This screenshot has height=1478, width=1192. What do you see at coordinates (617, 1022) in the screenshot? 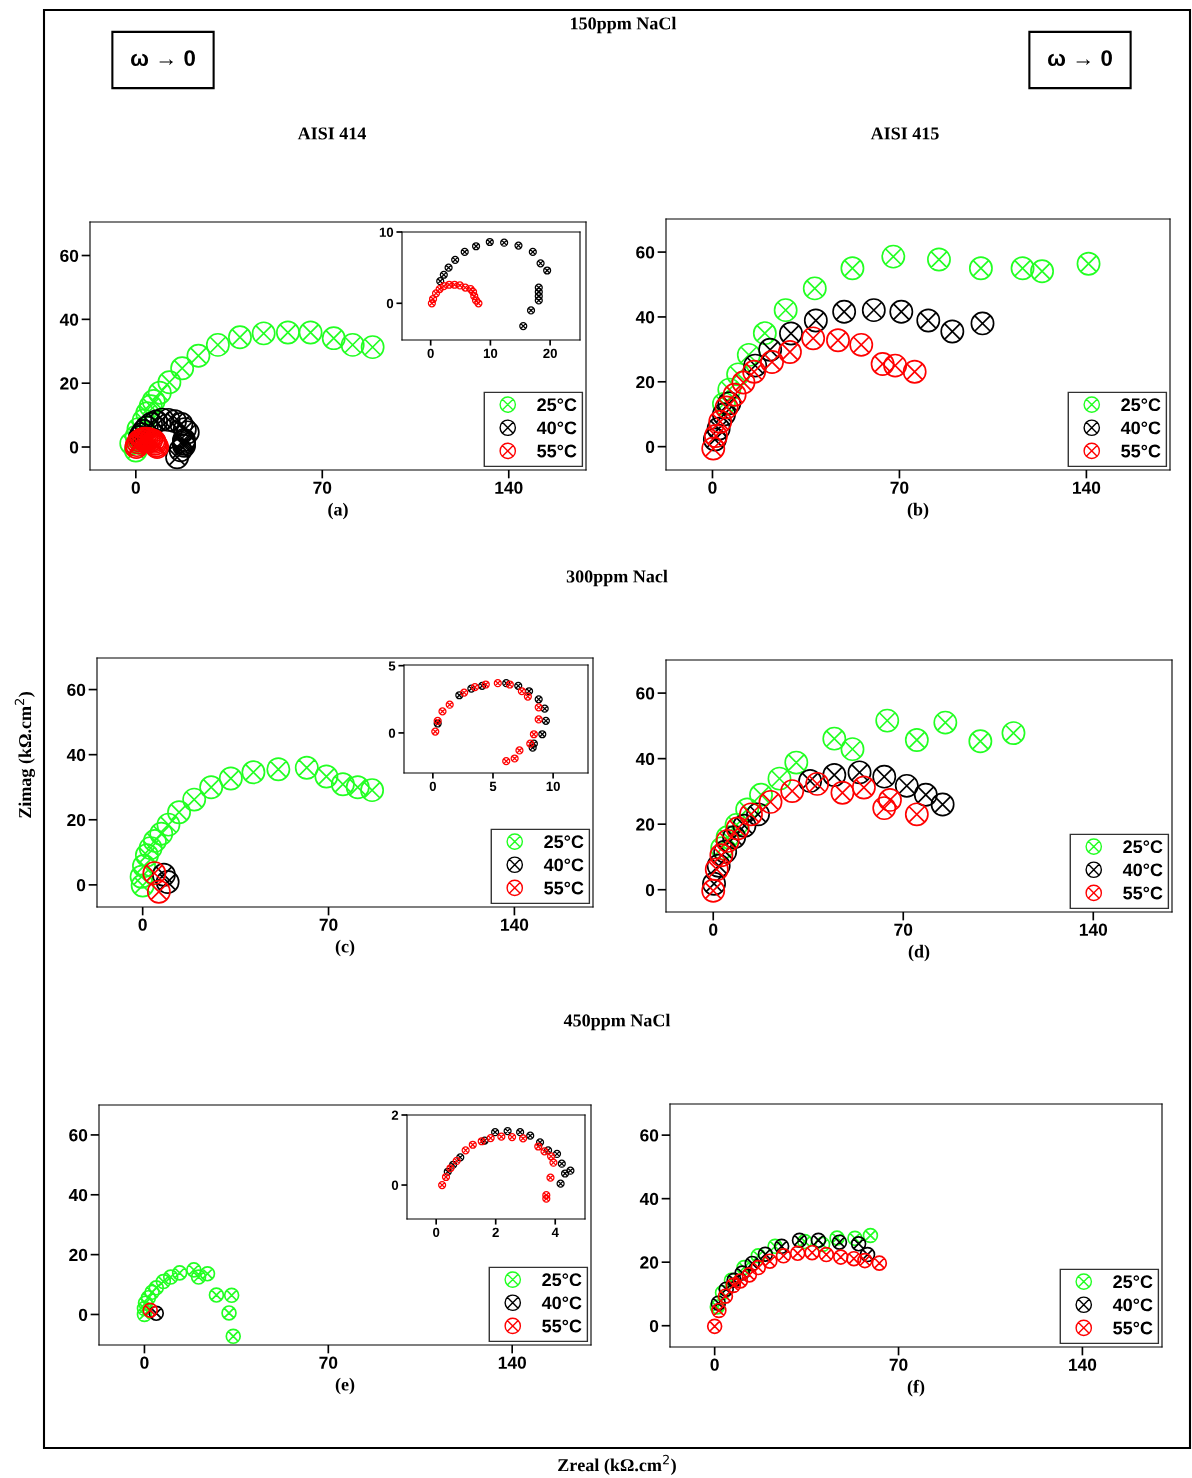
I see `text: 450ppm NaCl` at bounding box center [617, 1022].